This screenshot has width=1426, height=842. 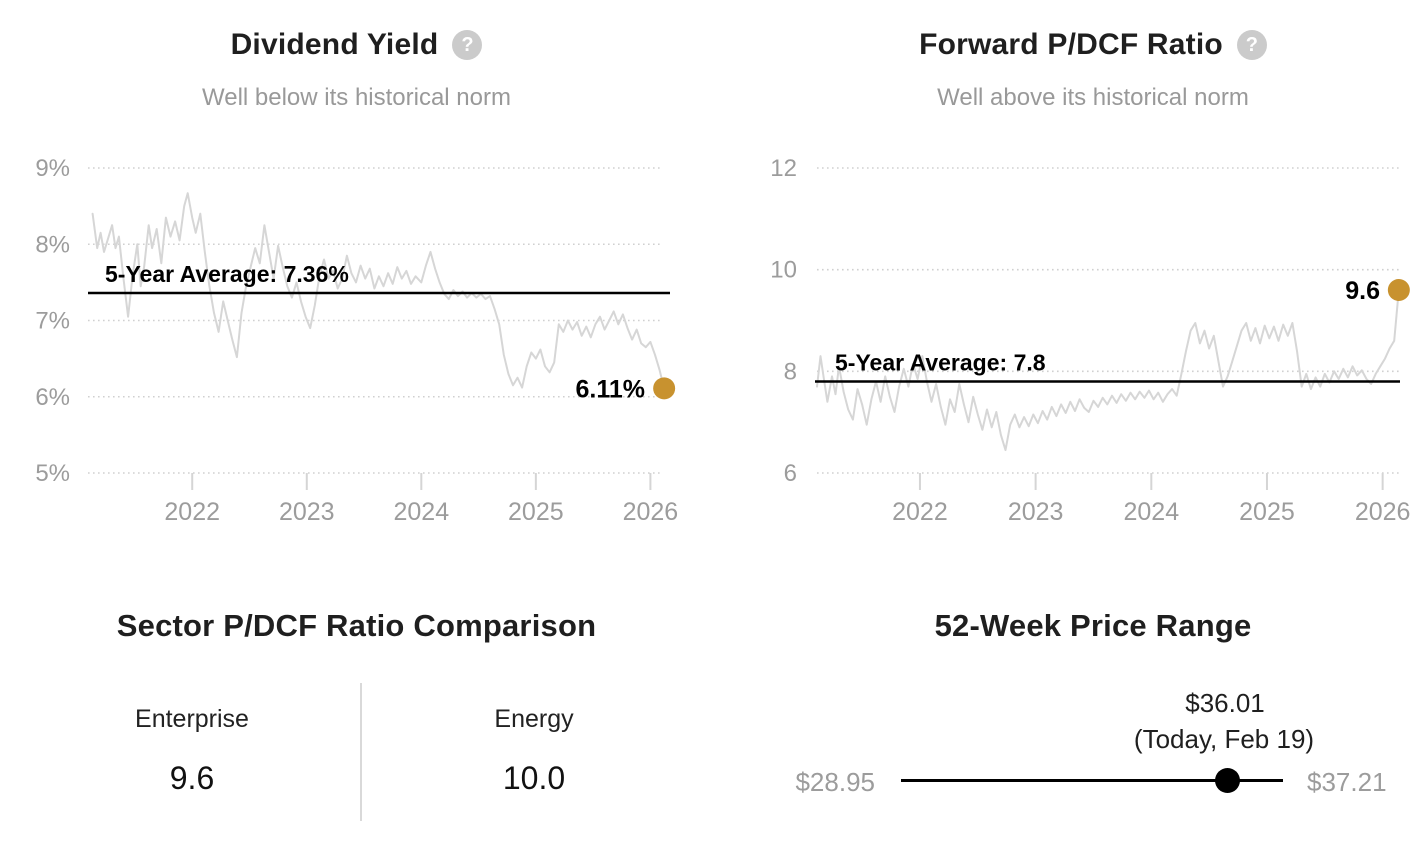 I want to click on price-range-title: 52-Week Price Range, so click(x=1093, y=625).